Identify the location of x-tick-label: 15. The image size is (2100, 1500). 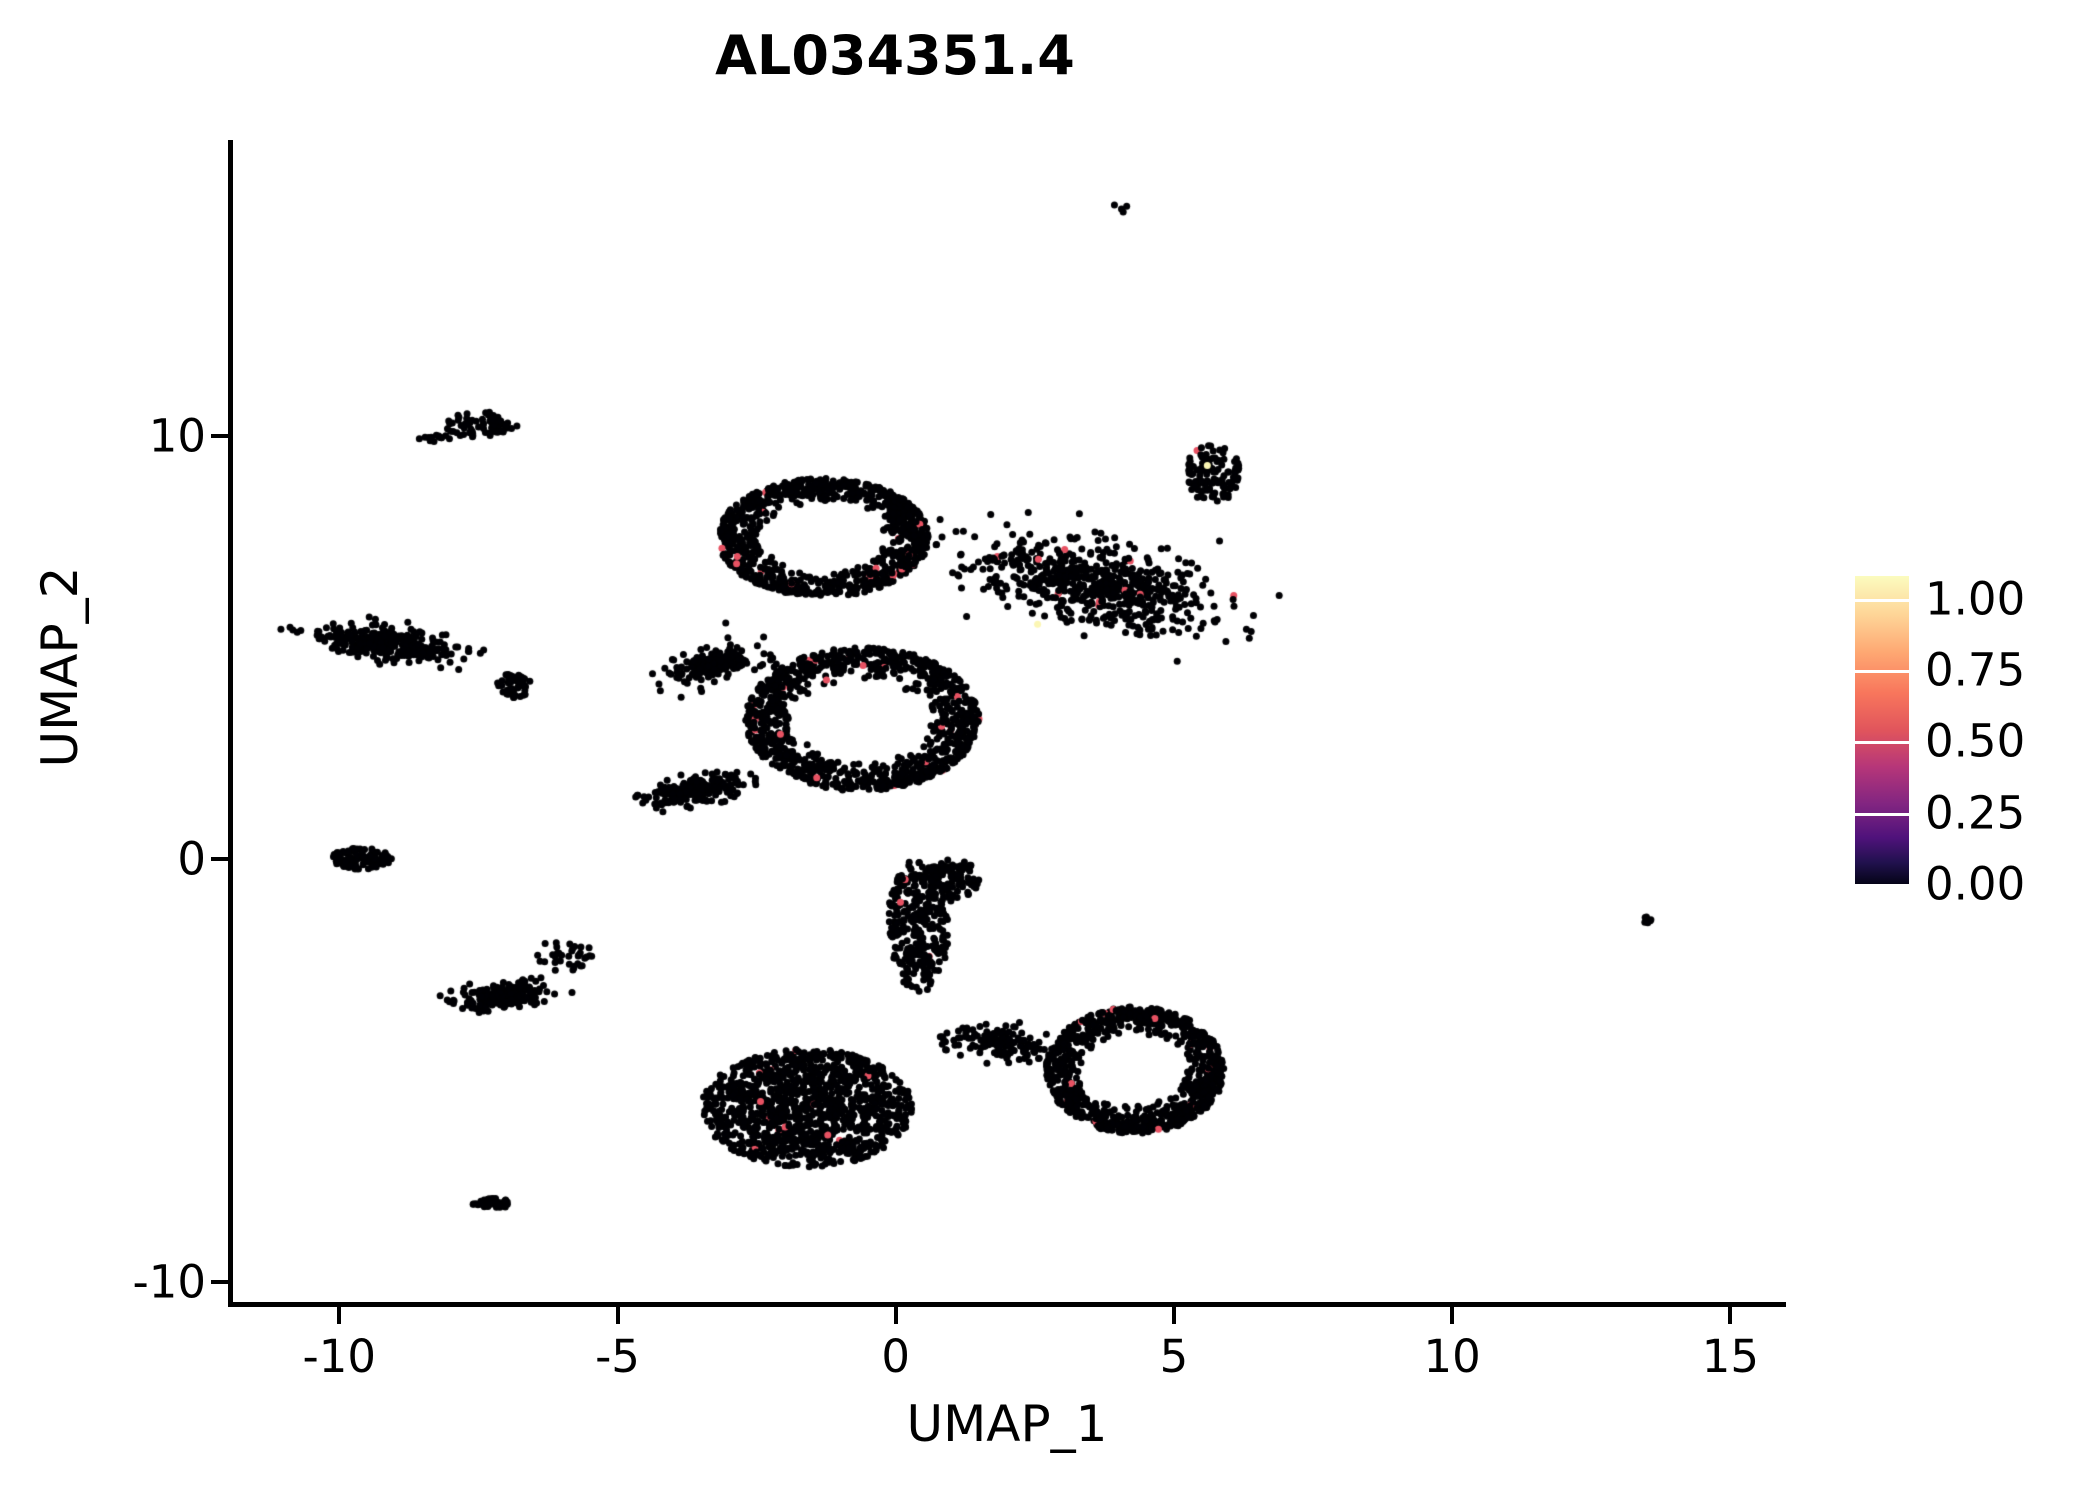
(1730, 1356).